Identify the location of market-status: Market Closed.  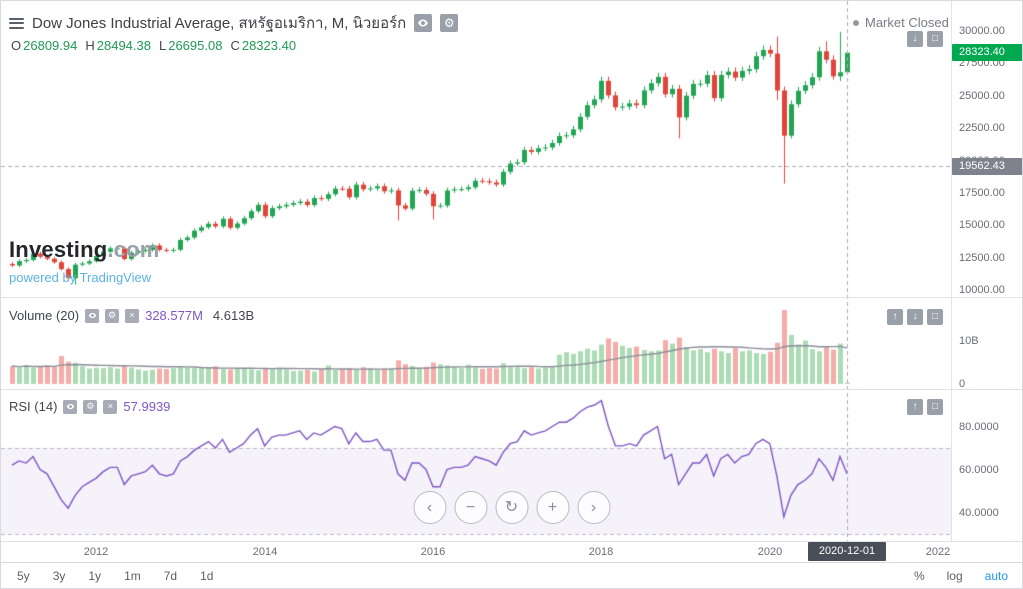
(901, 22).